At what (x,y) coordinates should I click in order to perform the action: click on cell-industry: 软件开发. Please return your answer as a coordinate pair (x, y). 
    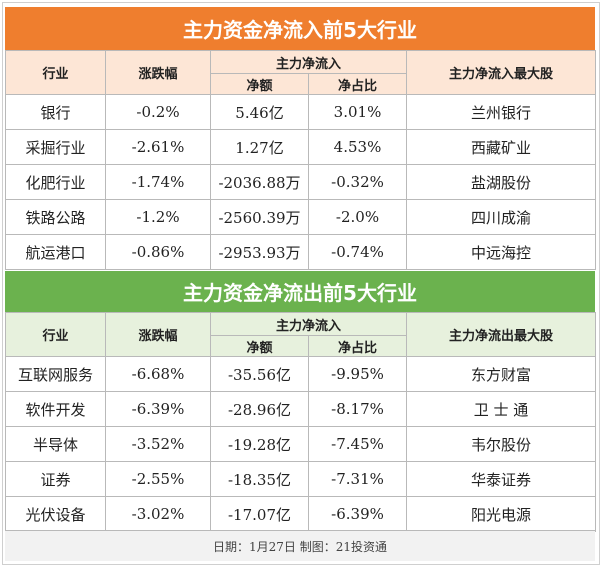
    Looking at the image, I should click on (55, 409).